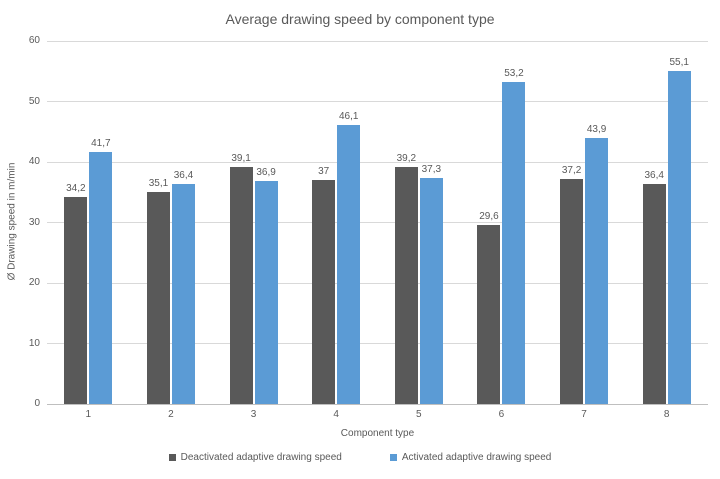  What do you see at coordinates (171, 414) in the screenshot?
I see `x-tick-label: 2` at bounding box center [171, 414].